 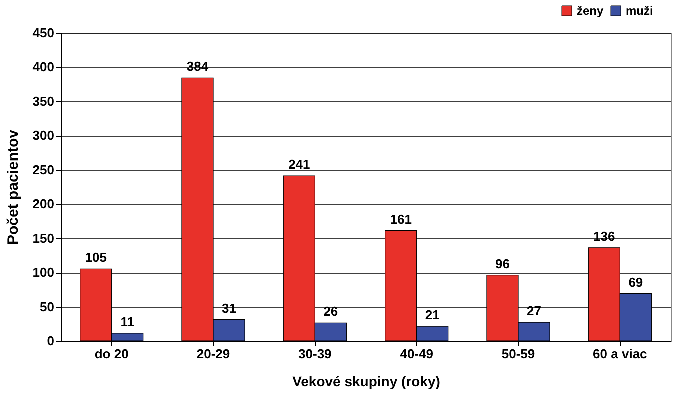 I want to click on y-tick-label: 350, so click(x=43, y=101).